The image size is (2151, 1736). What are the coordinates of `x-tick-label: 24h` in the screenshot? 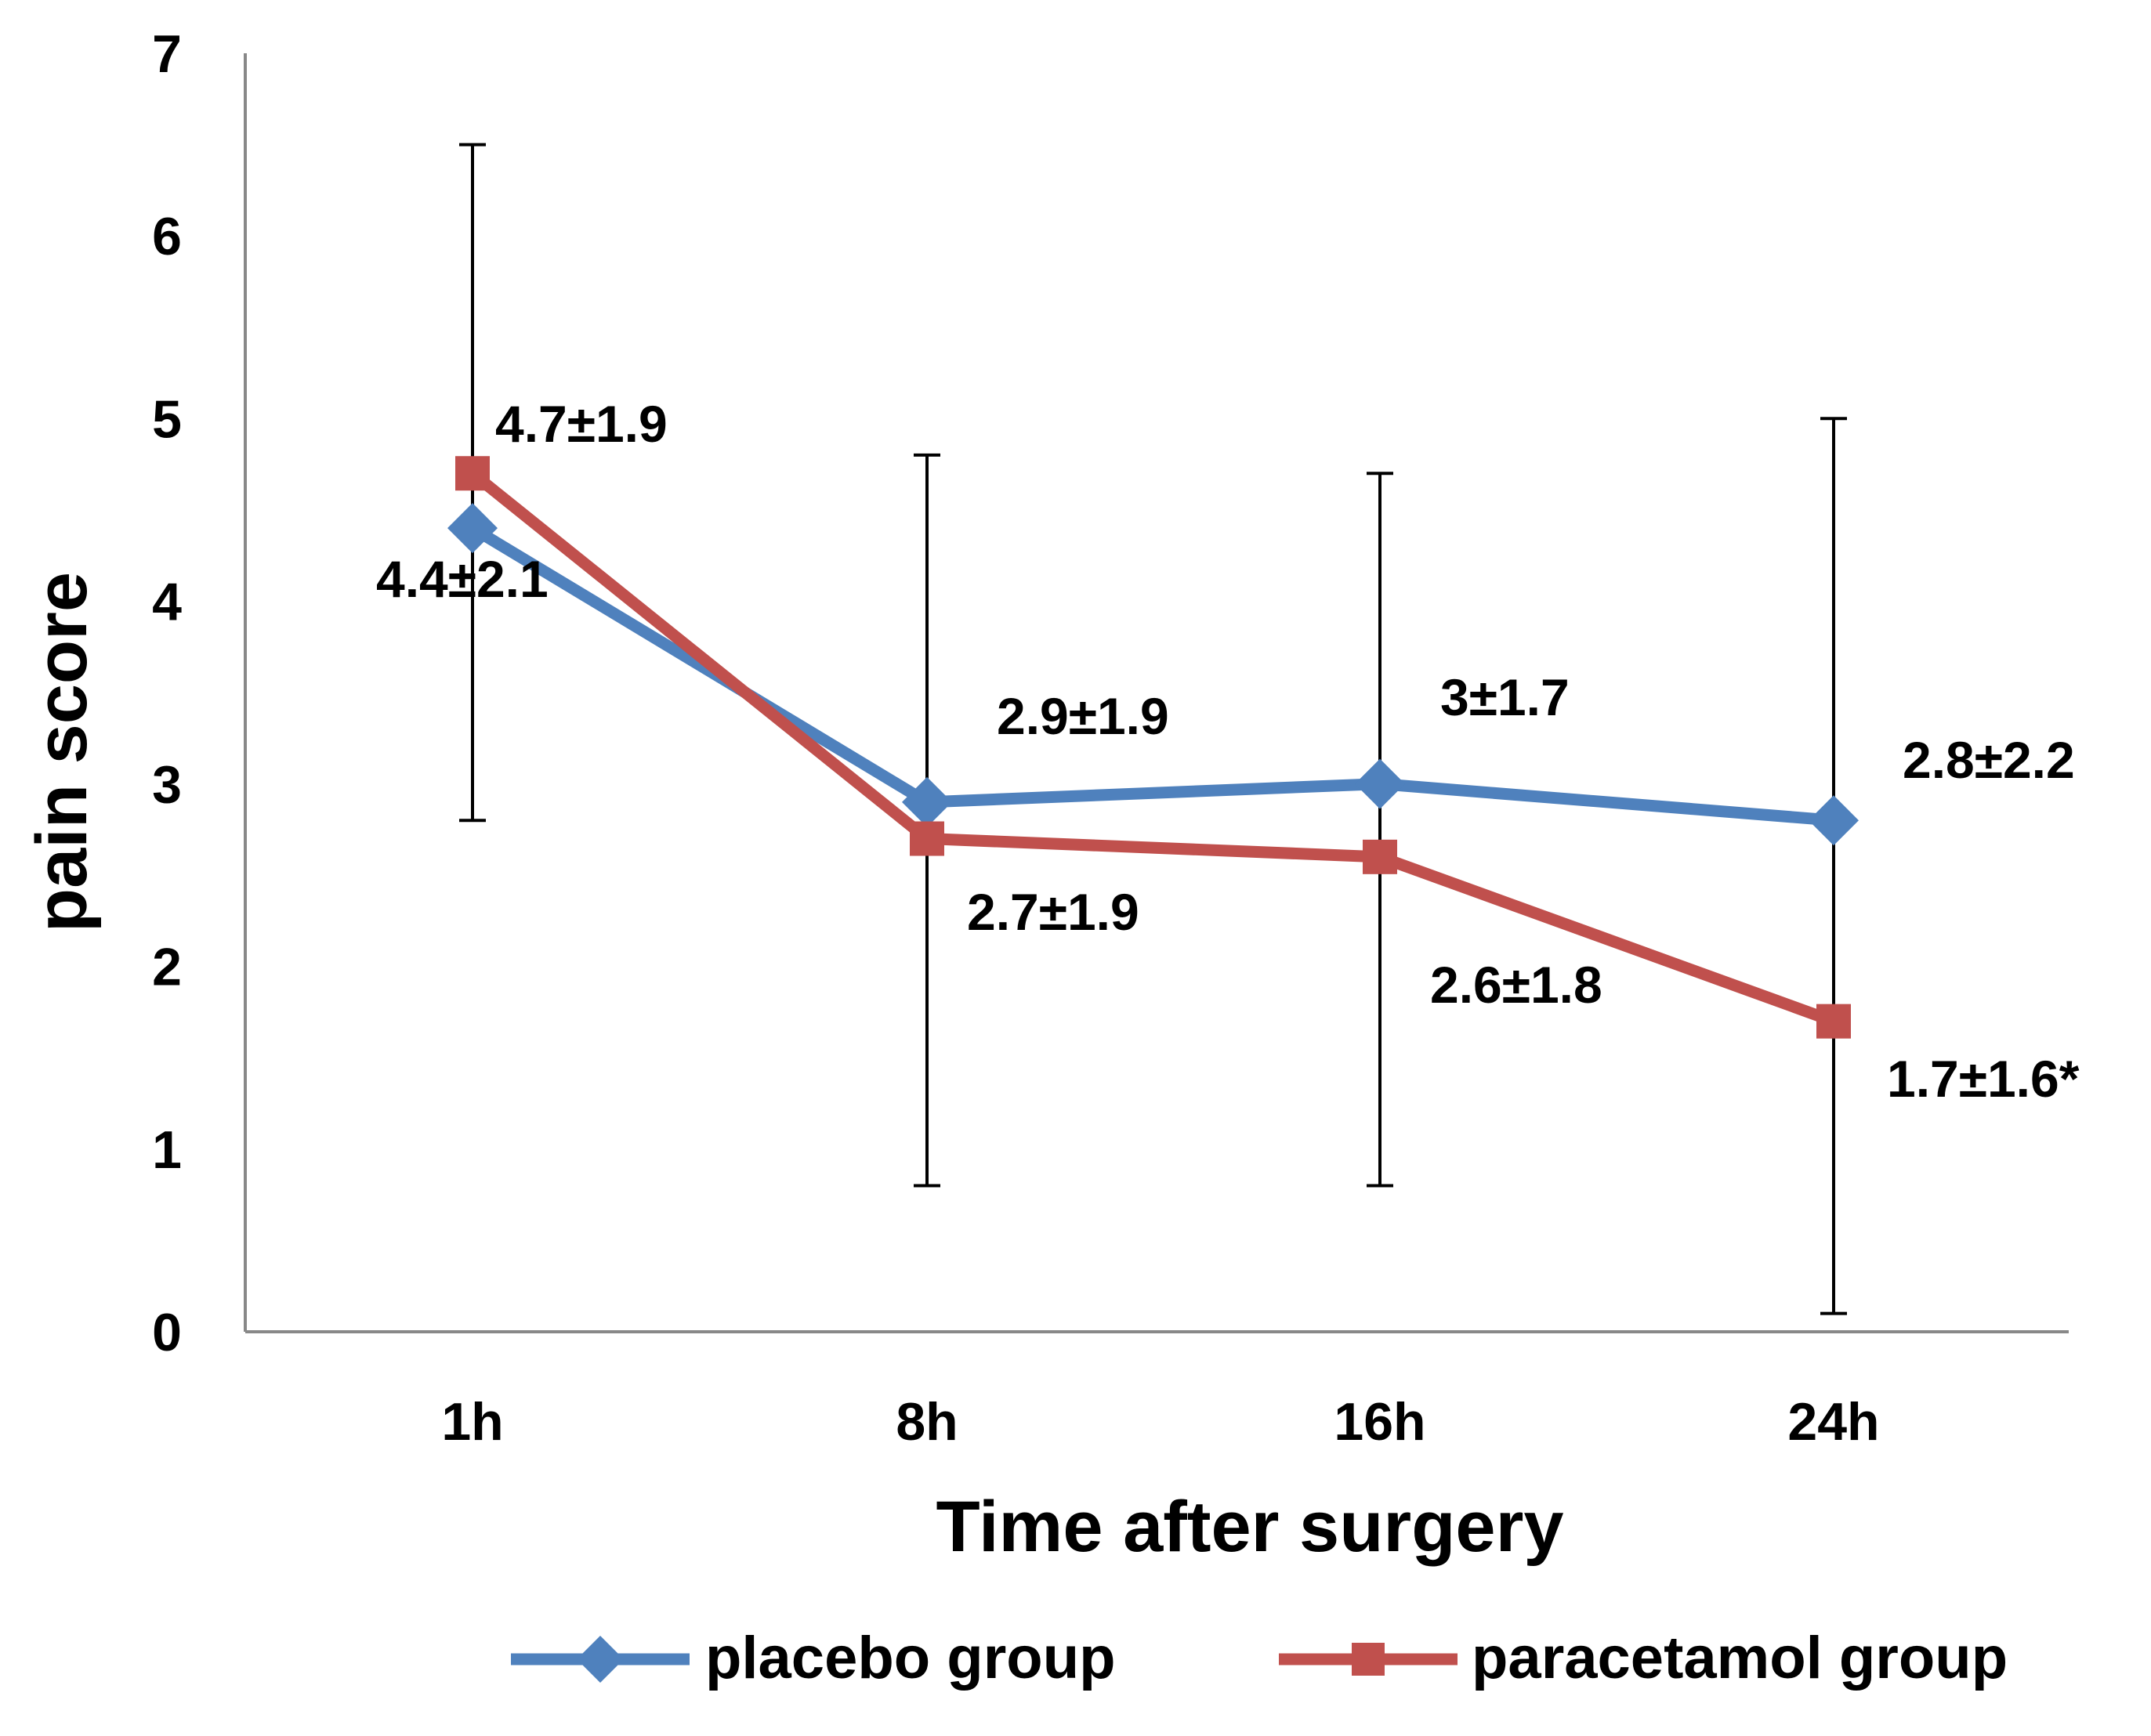 It's located at (1833, 1422).